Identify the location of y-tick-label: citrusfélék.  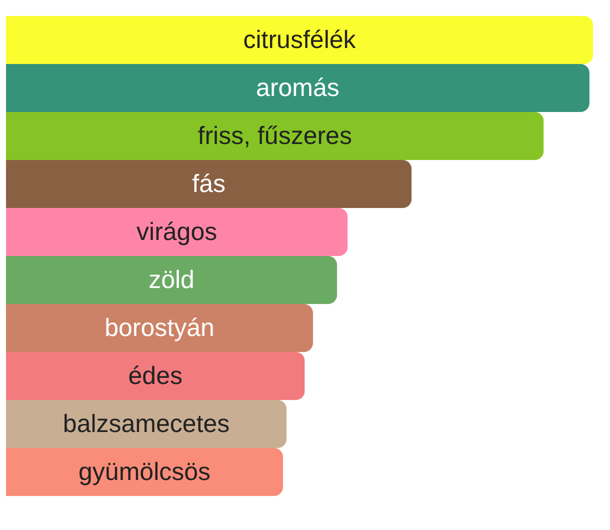
(299, 40).